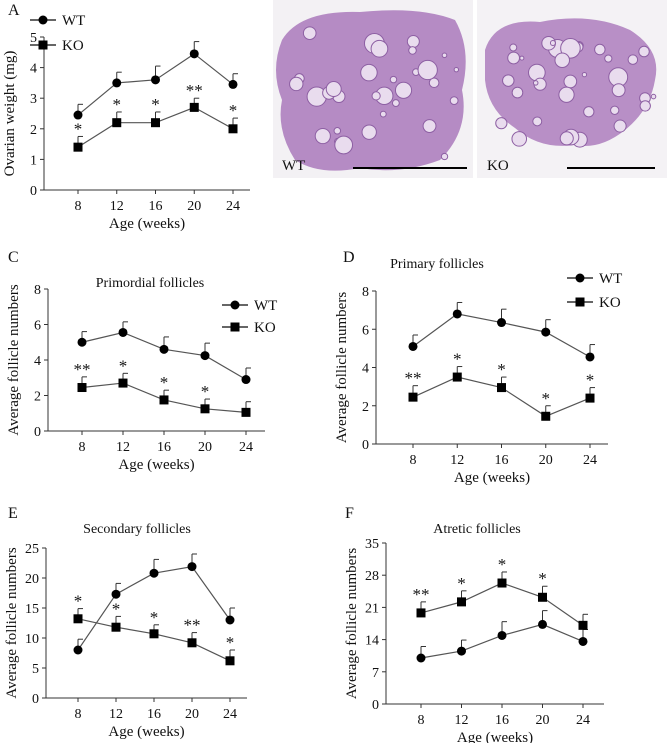 This screenshot has width=667, height=743. What do you see at coordinates (137, 529) in the screenshot?
I see `chart-title: Secondary follicles` at bounding box center [137, 529].